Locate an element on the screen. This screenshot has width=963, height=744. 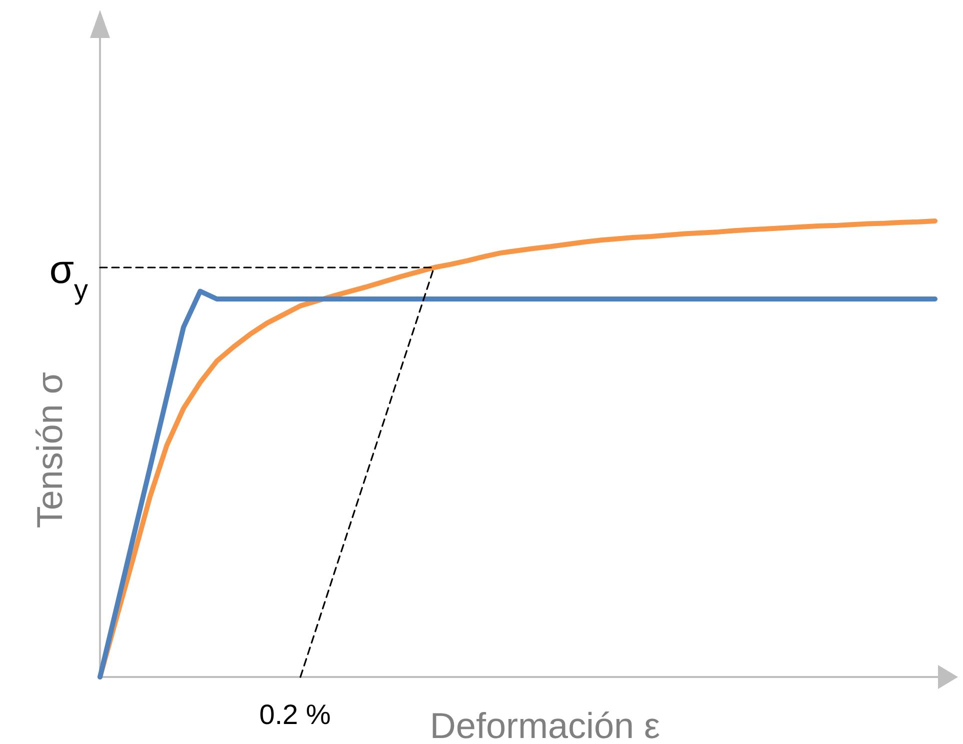
text: 0.2 % is located at coordinates (295, 714).